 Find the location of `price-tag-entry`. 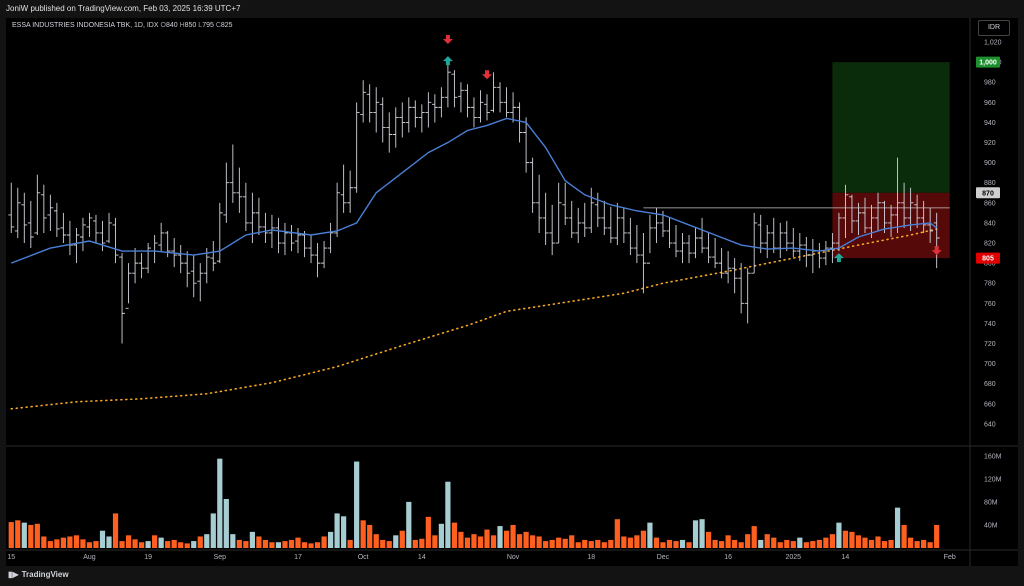

price-tag-entry is located at coordinates (988, 193).